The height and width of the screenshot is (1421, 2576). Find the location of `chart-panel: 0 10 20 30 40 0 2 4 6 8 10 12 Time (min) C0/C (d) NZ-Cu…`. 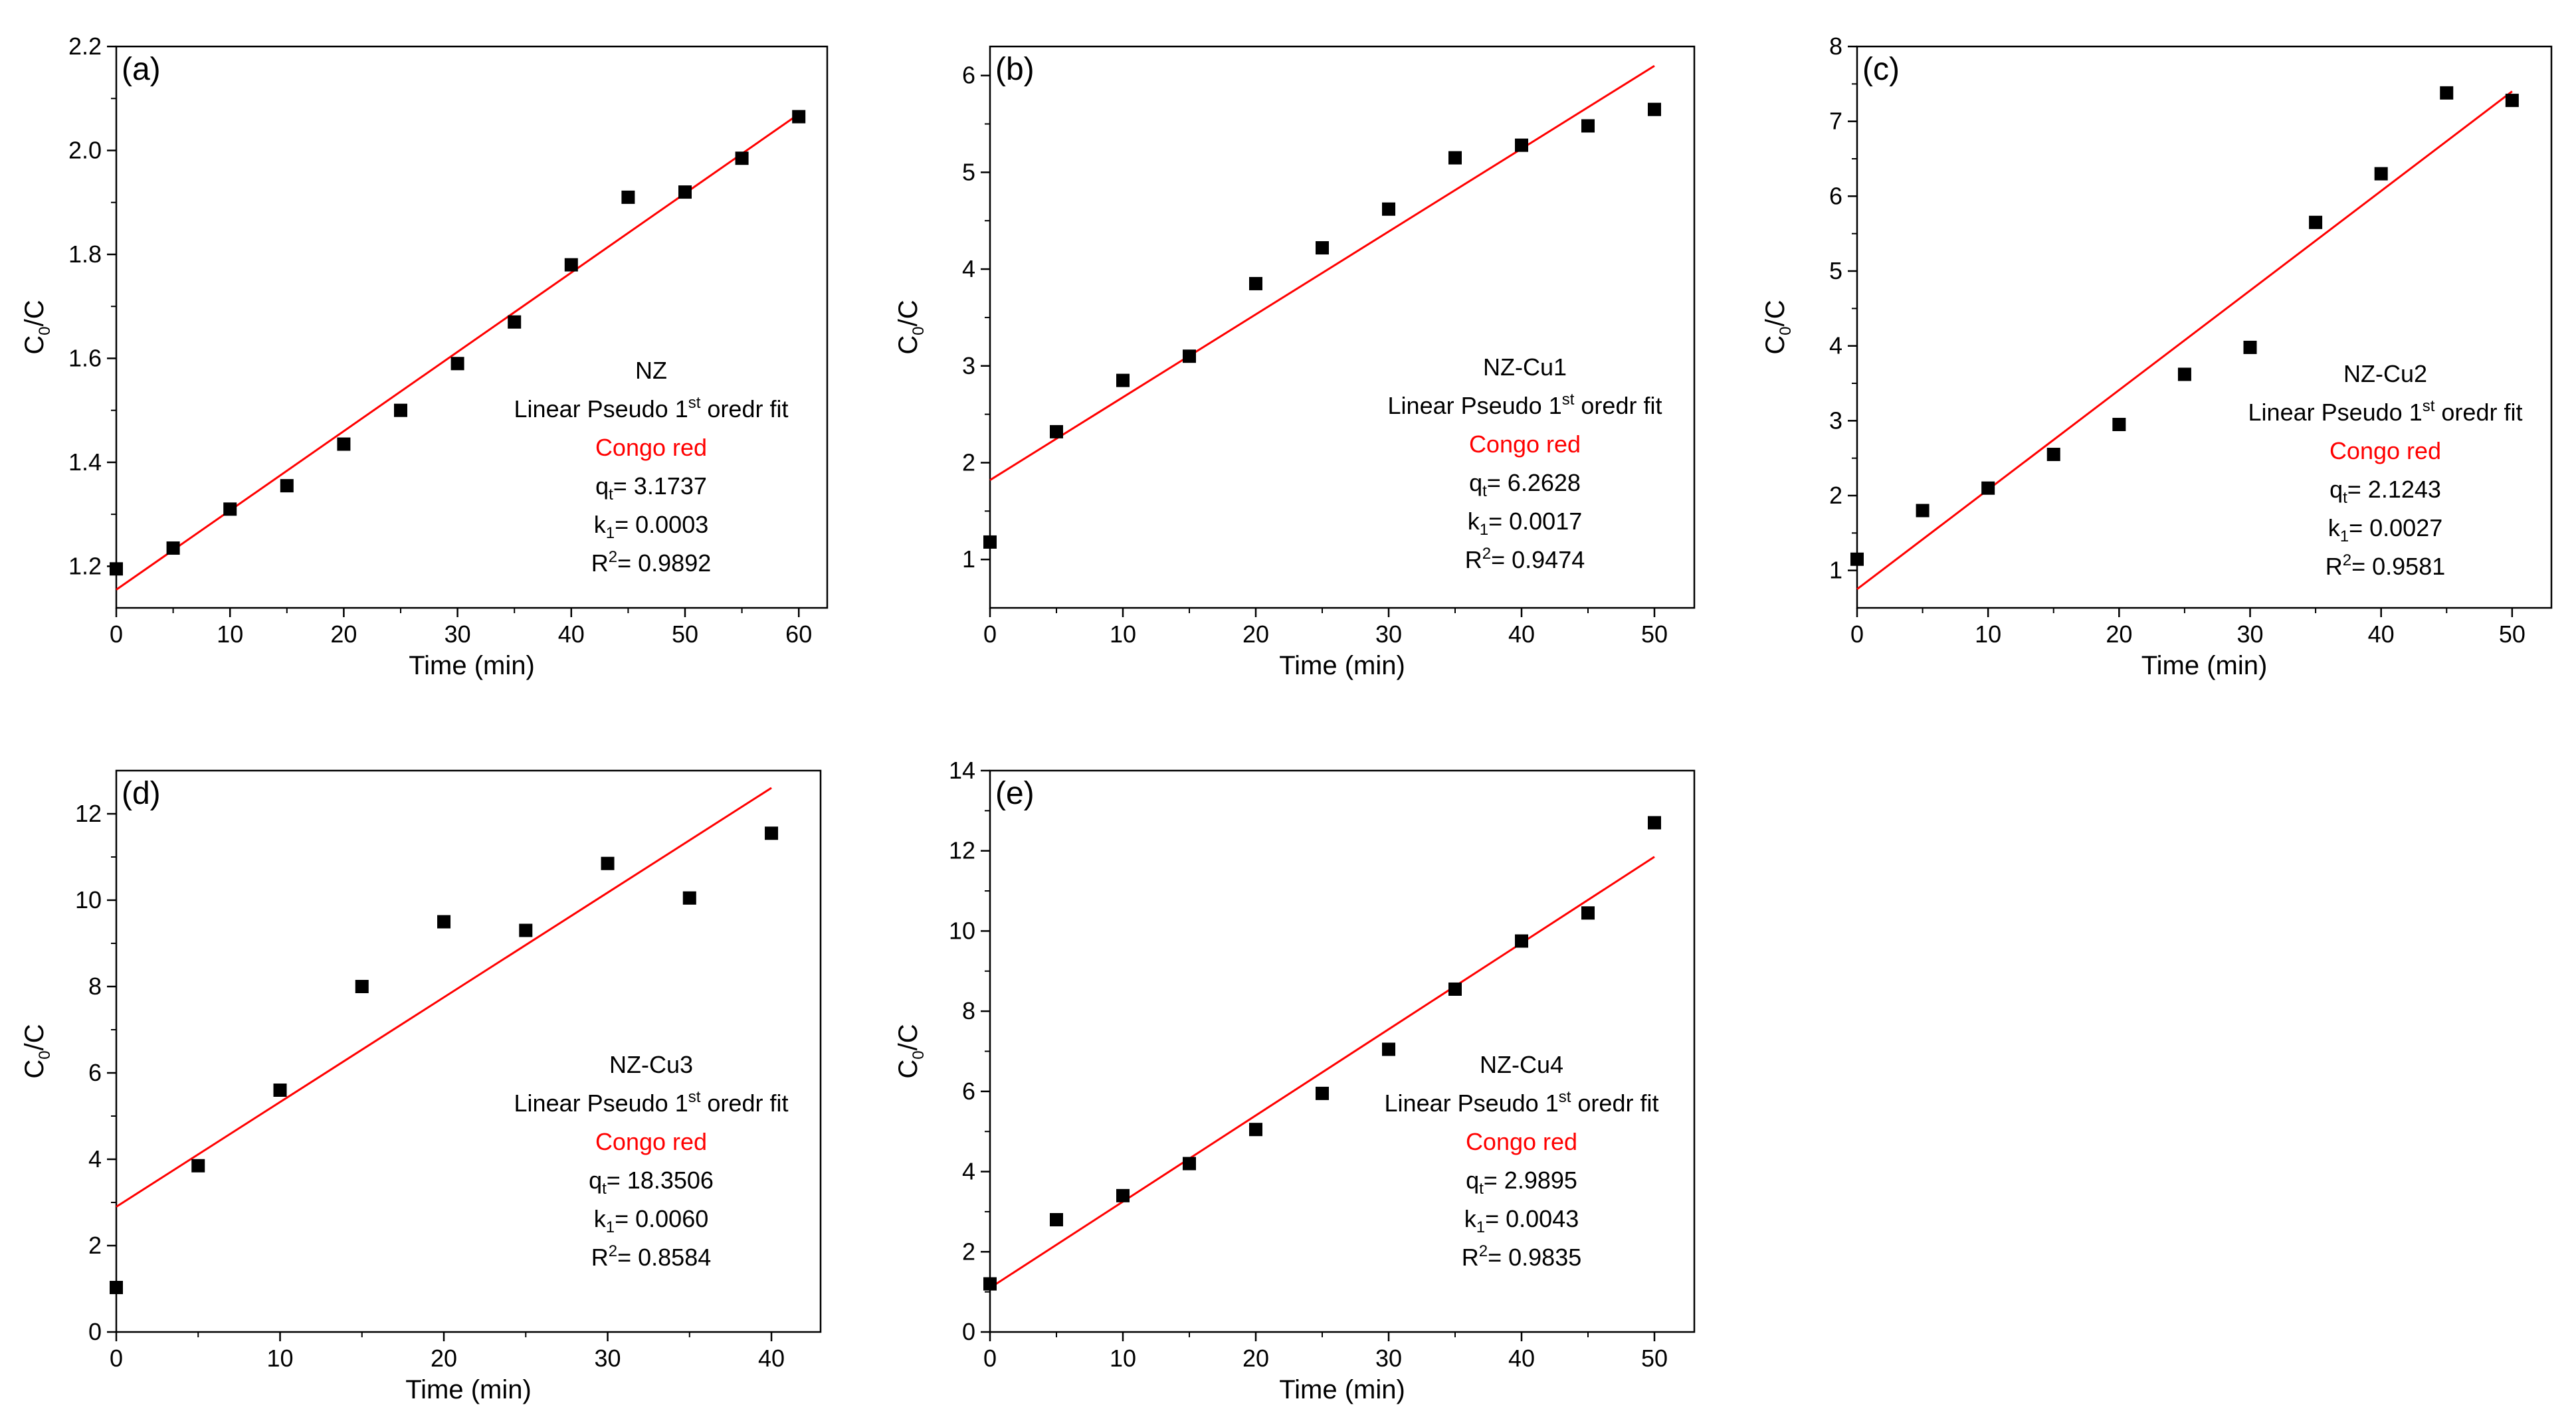

chart-panel: 0 10 20 30 40 0 2 4 6 8 10 12 Time (min) C0/C (d) NZ-Cu… is located at coordinates (421, 1086).